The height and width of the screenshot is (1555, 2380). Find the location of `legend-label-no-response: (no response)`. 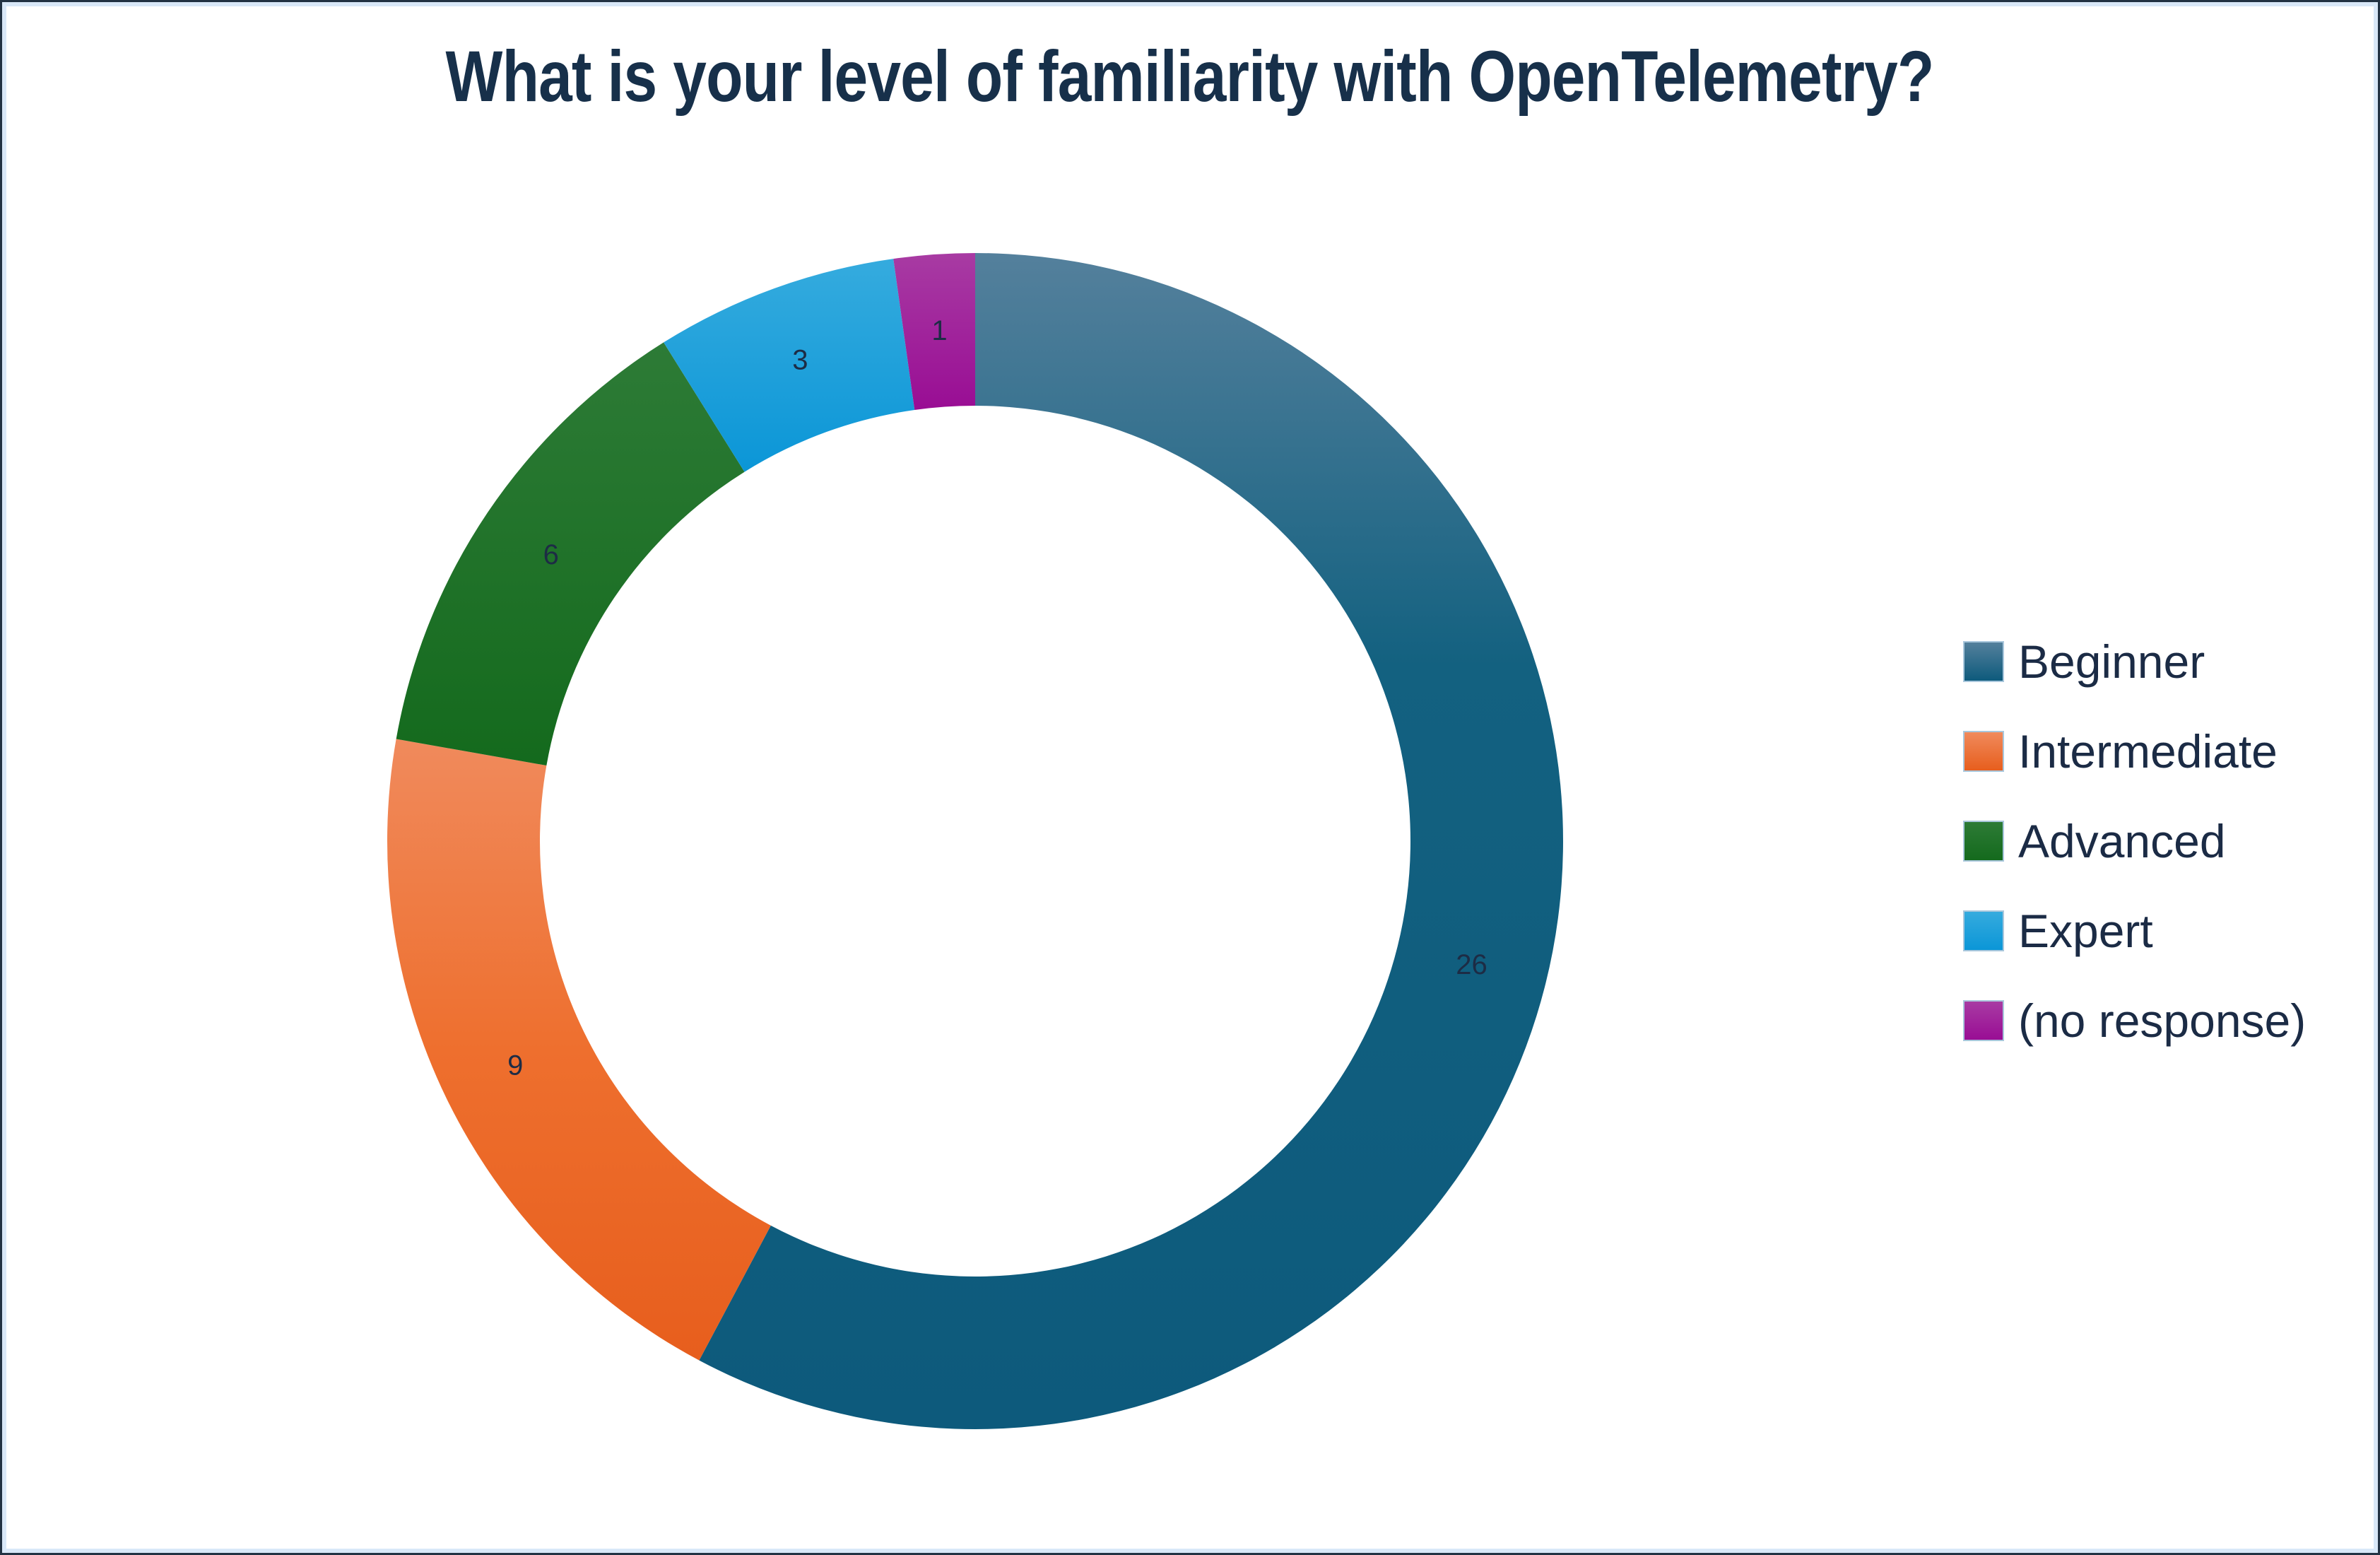

legend-label-no-response: (no response) is located at coordinates (2163, 1020).